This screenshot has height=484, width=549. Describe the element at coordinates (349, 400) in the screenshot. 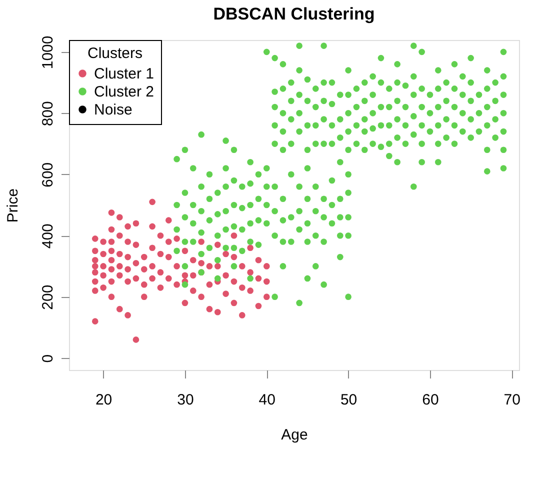

I see `x-tick-label: 50` at that location.